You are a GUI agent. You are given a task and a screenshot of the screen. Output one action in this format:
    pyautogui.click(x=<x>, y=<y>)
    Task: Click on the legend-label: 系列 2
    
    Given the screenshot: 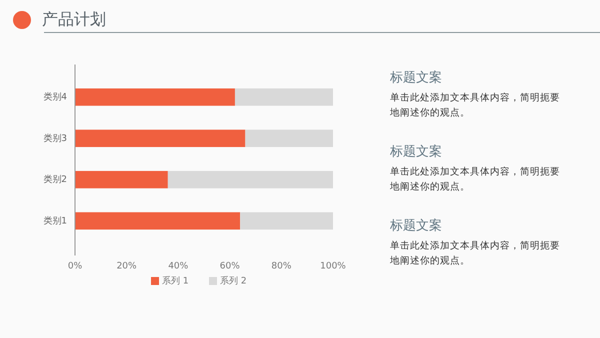 What is the action you would take?
    pyautogui.click(x=233, y=280)
    